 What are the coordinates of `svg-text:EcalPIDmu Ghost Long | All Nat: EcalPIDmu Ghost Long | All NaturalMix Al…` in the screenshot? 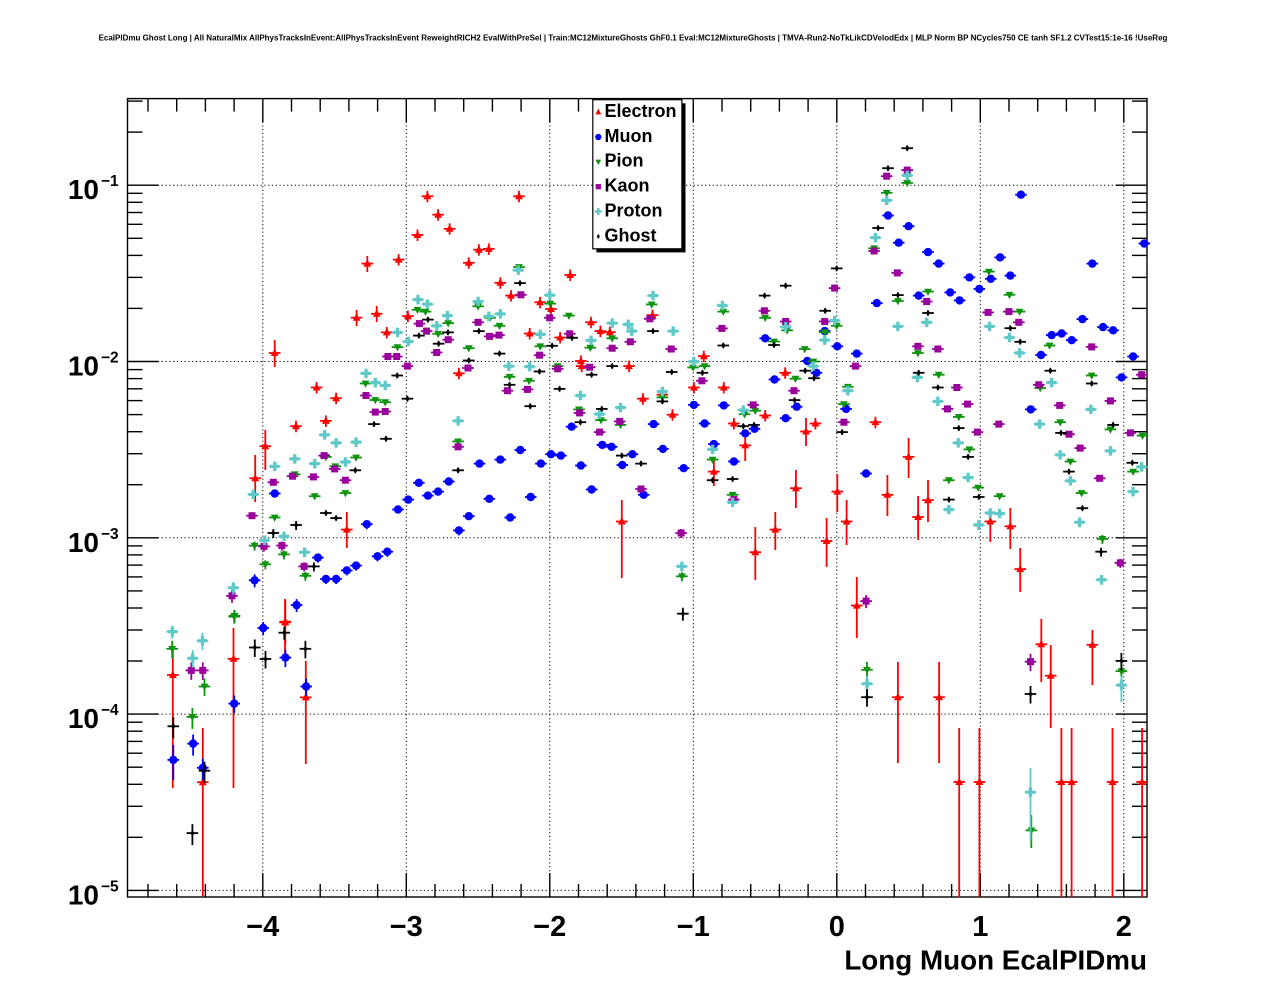 It's located at (633, 38).